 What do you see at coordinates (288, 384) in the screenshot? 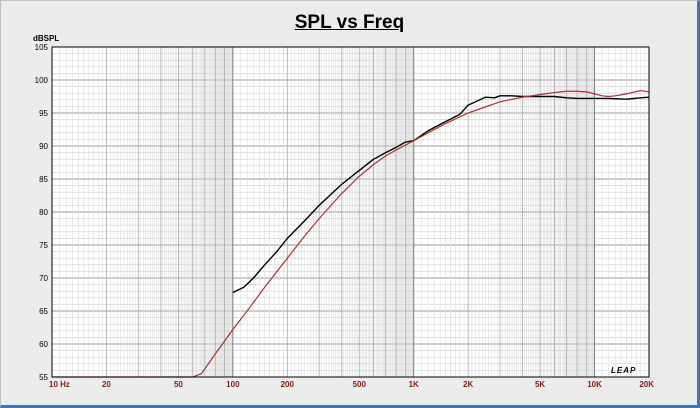
I see `x-tick-label: 200` at bounding box center [288, 384].